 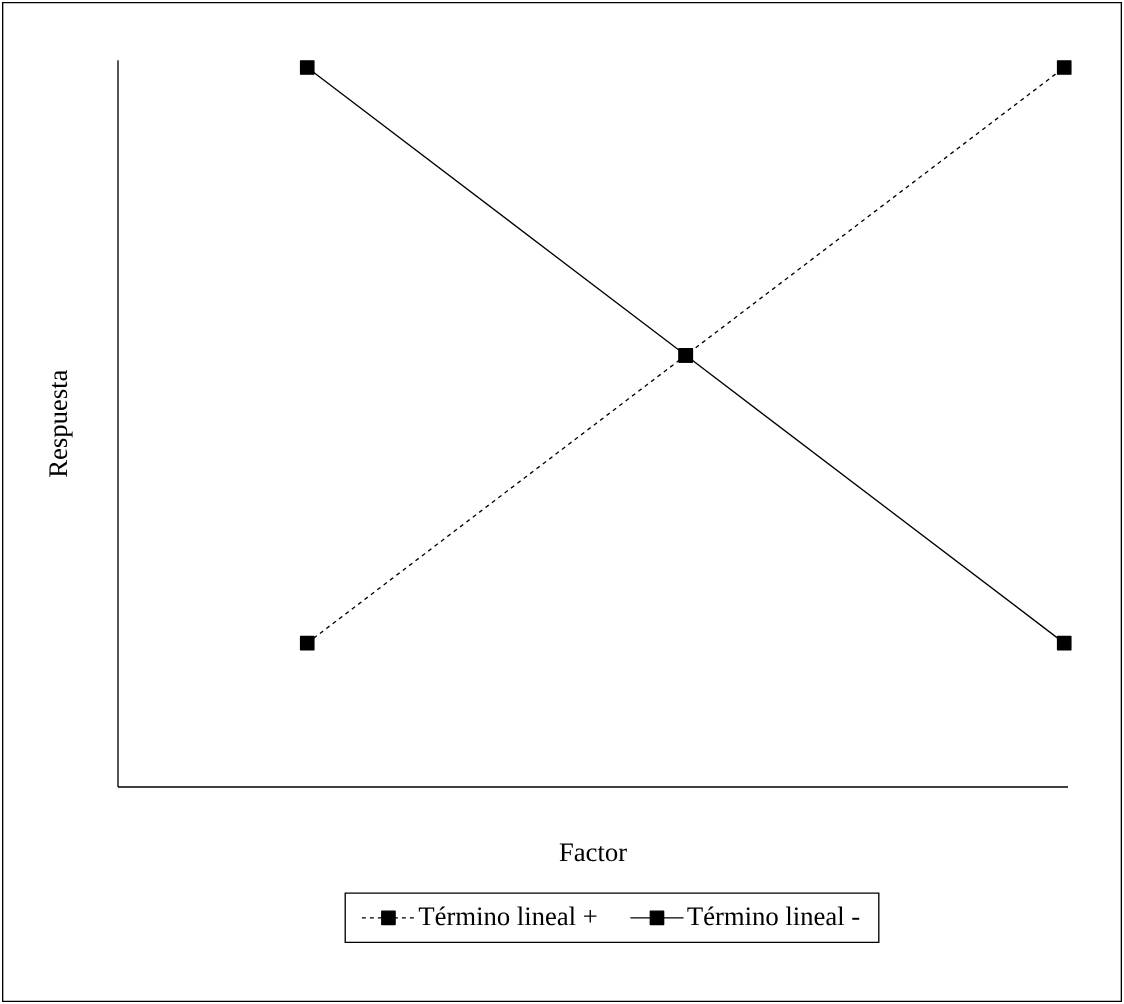 What do you see at coordinates (61, 423) in the screenshot?
I see `y-axis-title: Respuesta` at bounding box center [61, 423].